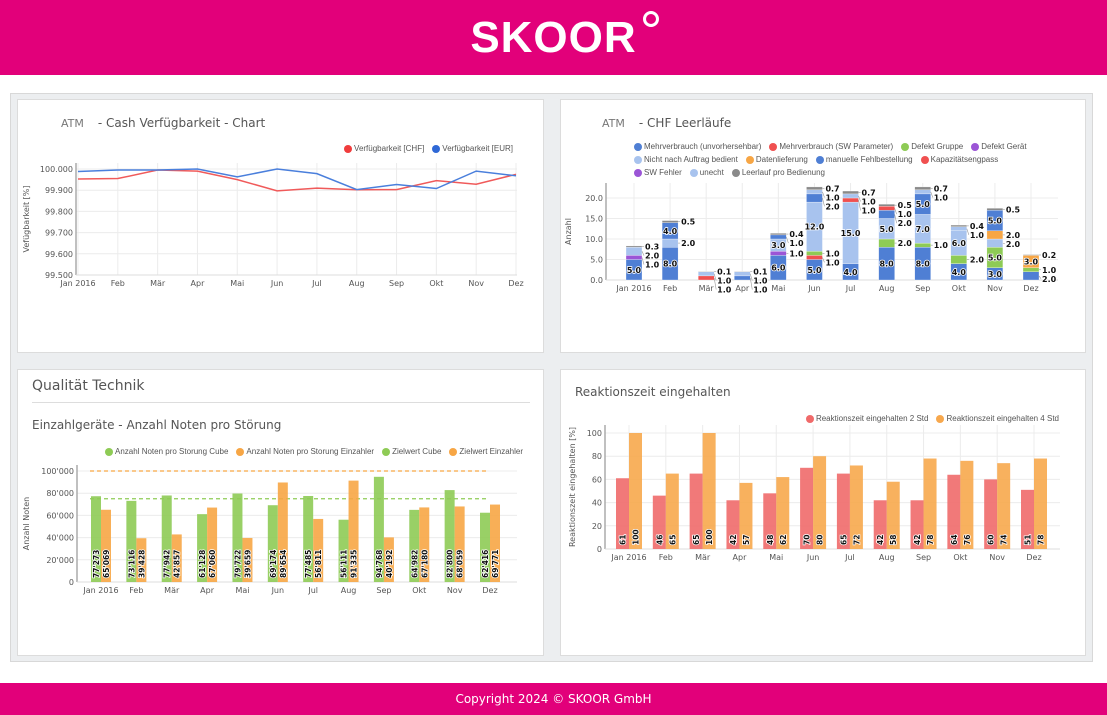 The image size is (1107, 715). I want to click on legend-item: Defekt Gruppe, so click(932, 147).